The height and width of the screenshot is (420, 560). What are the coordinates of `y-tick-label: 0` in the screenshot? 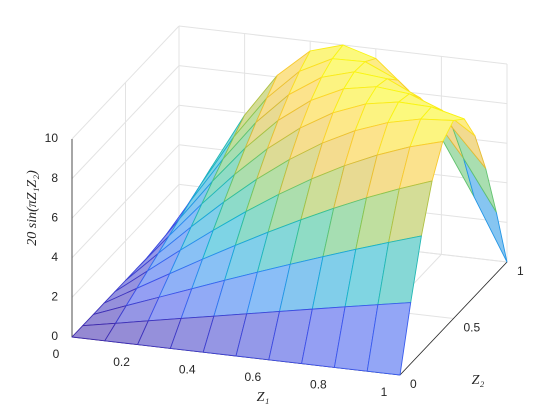 It's located at (413, 384).